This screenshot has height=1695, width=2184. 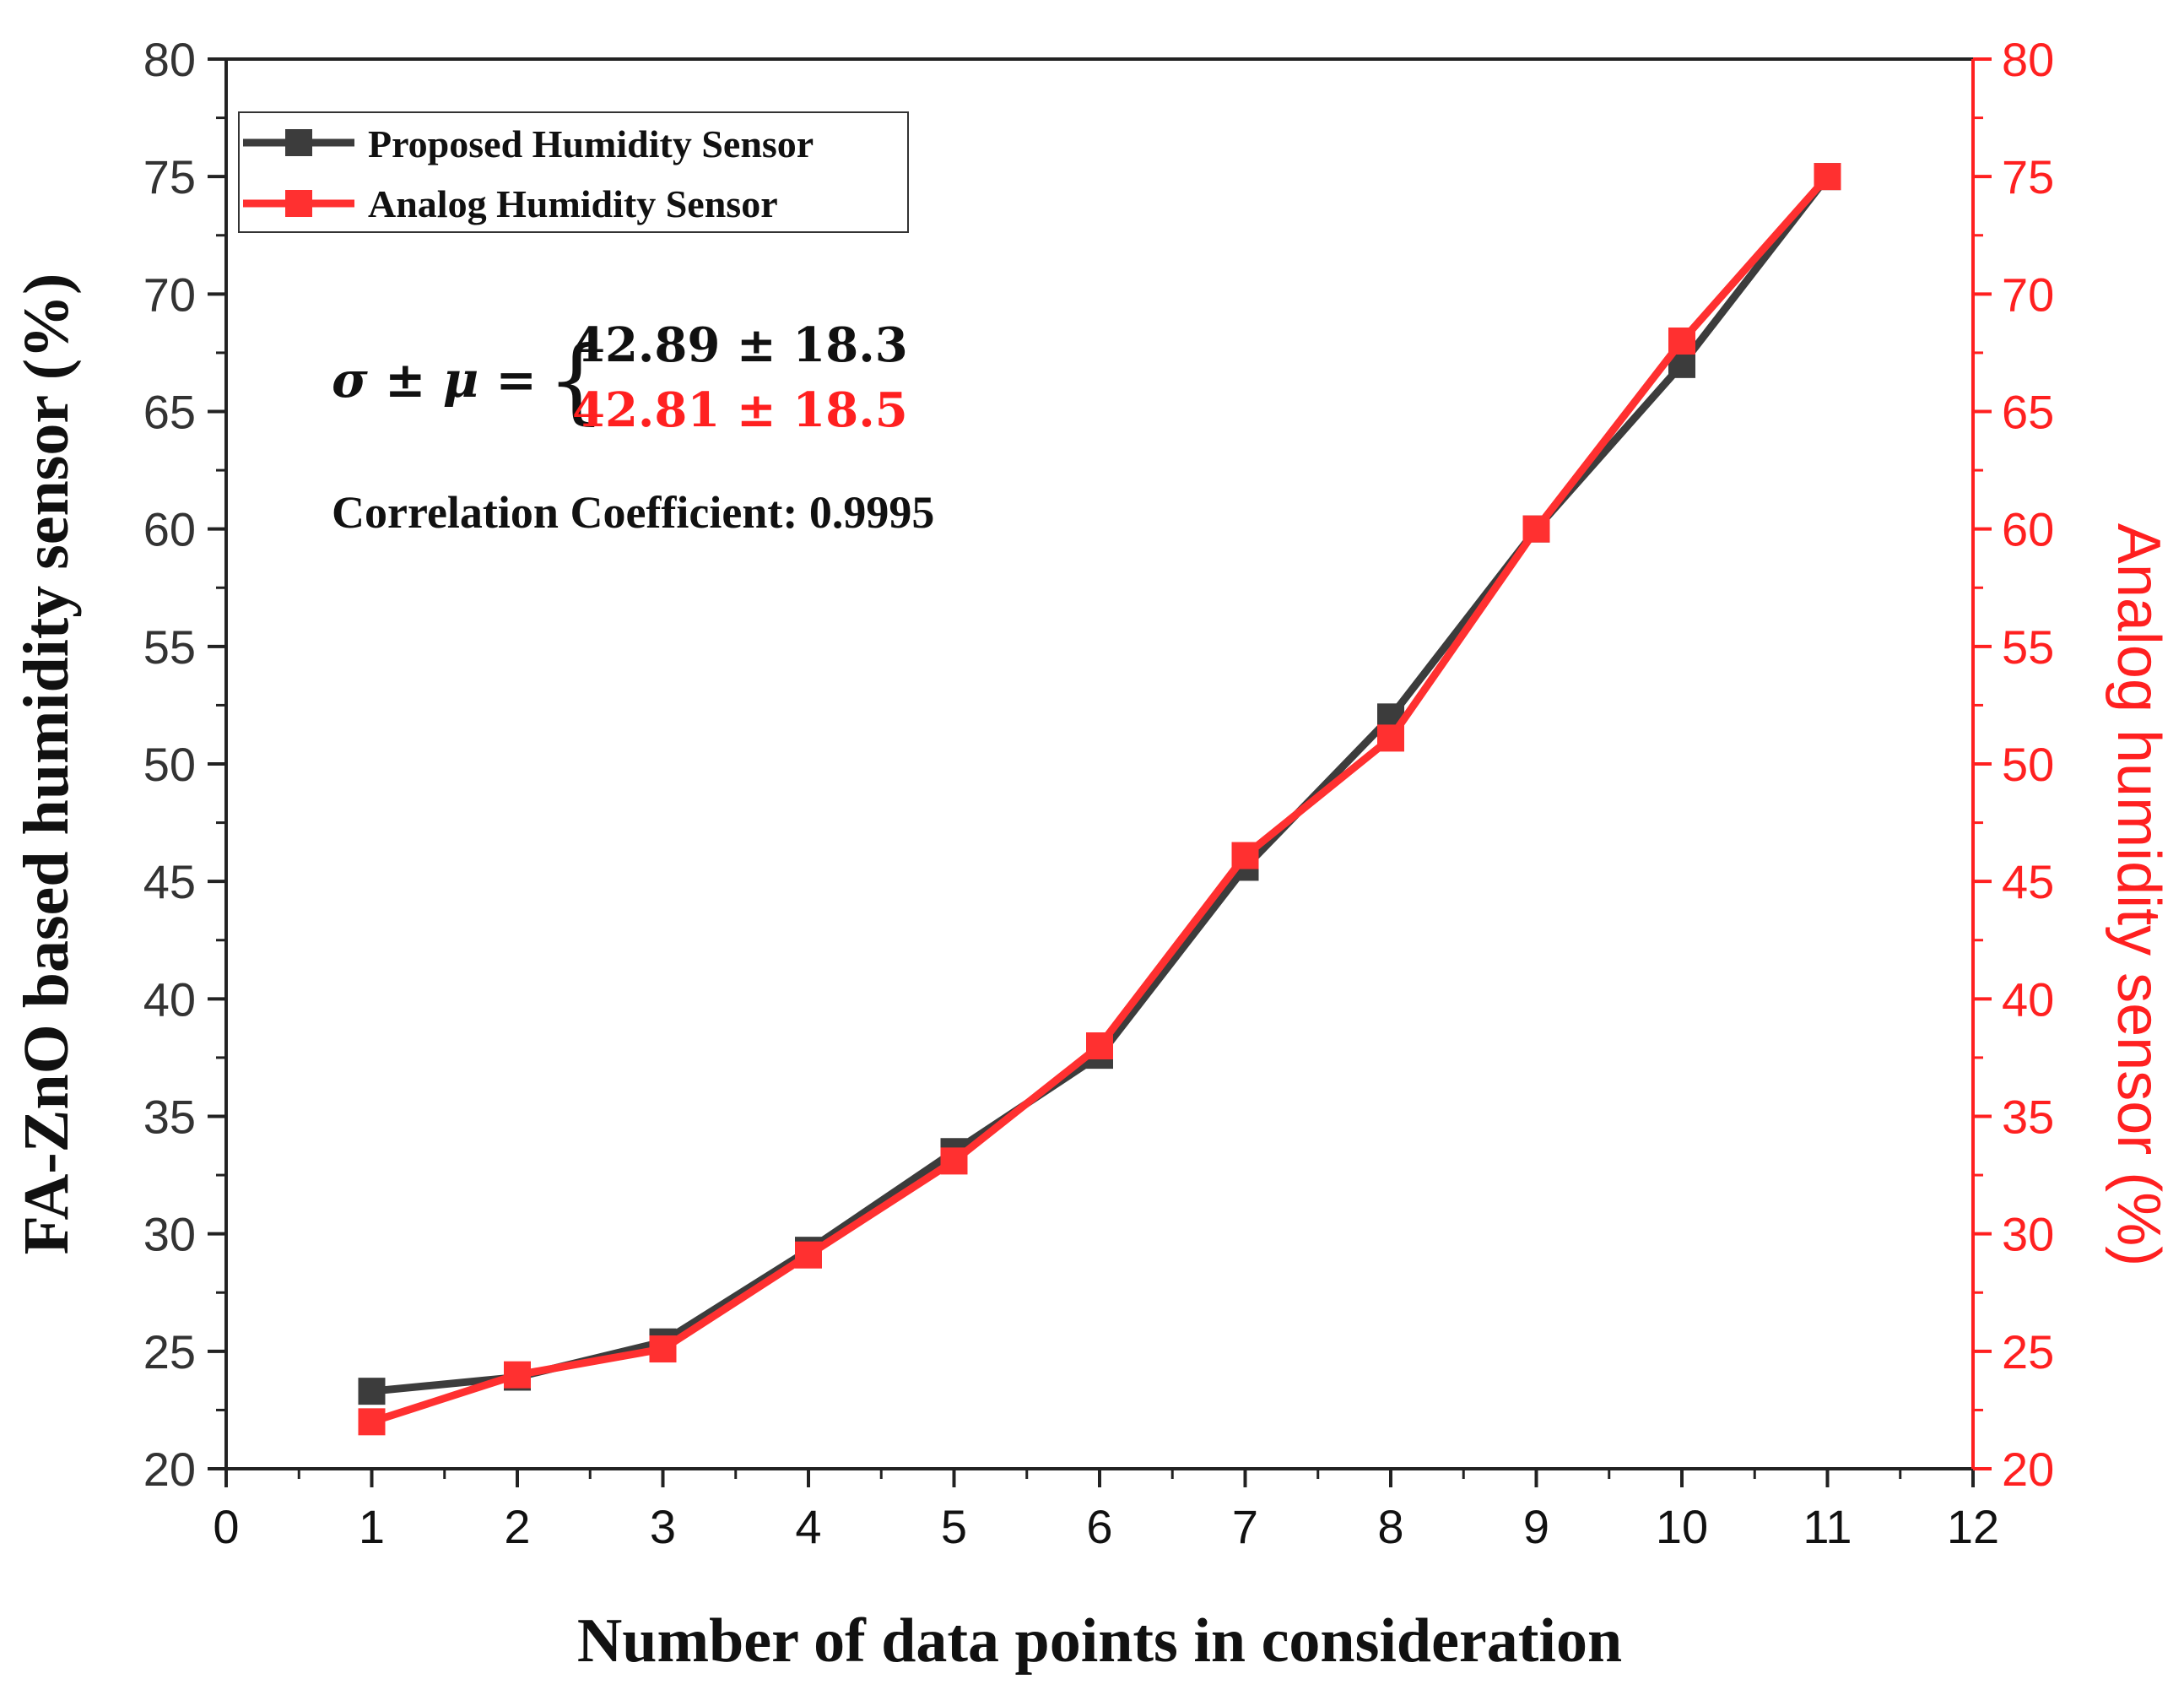 What do you see at coordinates (620, 377) in the screenshot?
I see `equation-annotation: σ ± μ = { 42.89 ± 18.3 42.81 ± 18.5` at bounding box center [620, 377].